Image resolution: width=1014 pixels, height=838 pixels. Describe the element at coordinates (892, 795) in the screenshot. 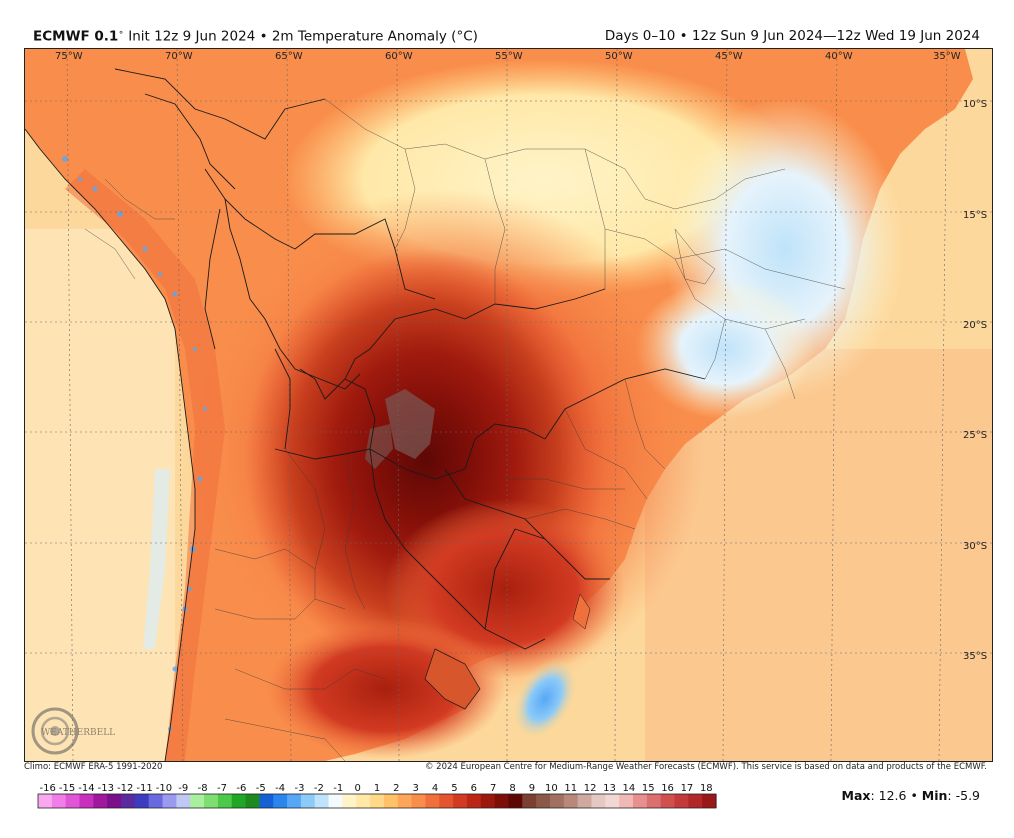

I see `max-value: 12.6` at that location.